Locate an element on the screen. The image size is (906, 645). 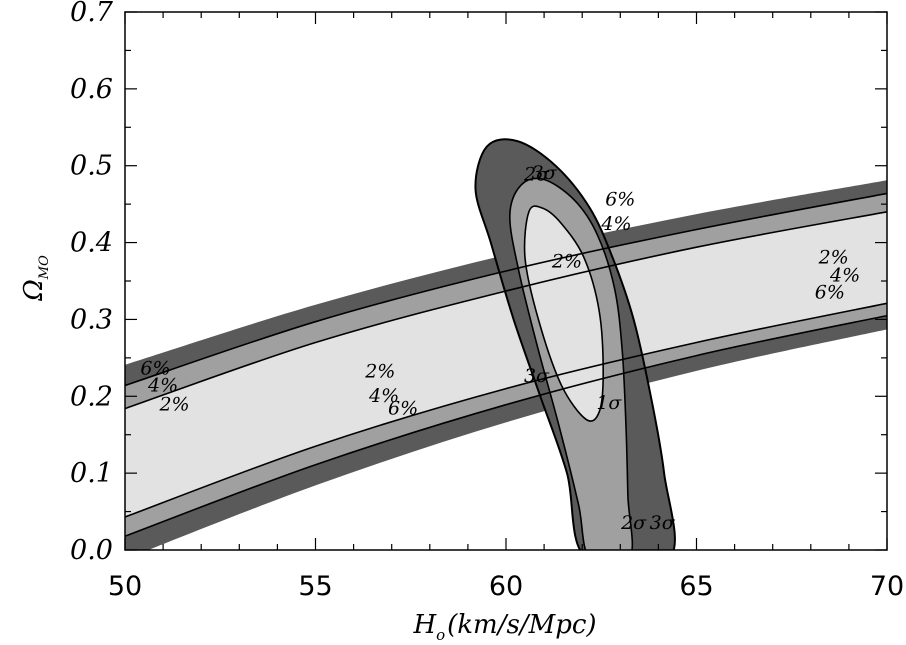
y-axis-title-main: Ω is located at coordinates (34, 290).